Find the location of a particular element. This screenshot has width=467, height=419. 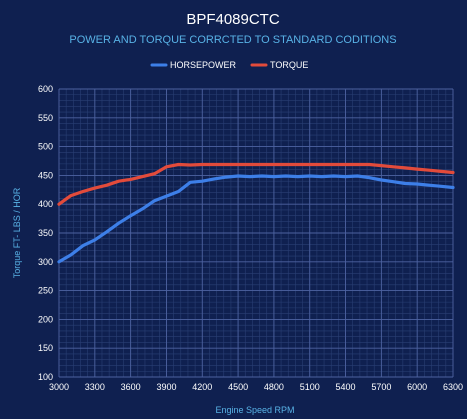

y-tick-label: 600 is located at coordinates (45, 89).